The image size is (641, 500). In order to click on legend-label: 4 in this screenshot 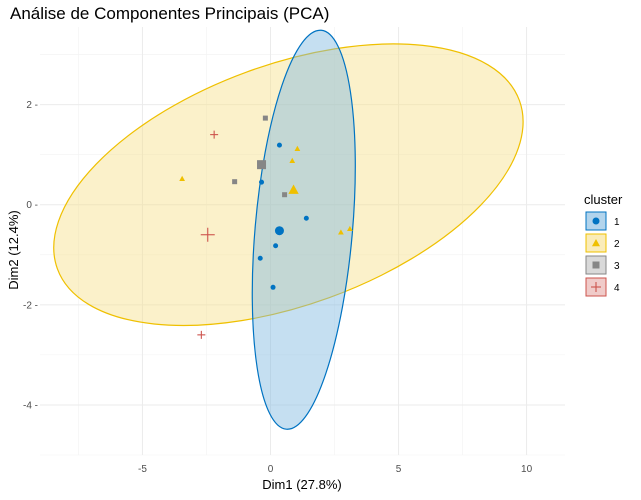, I will do `click(617, 288)`.